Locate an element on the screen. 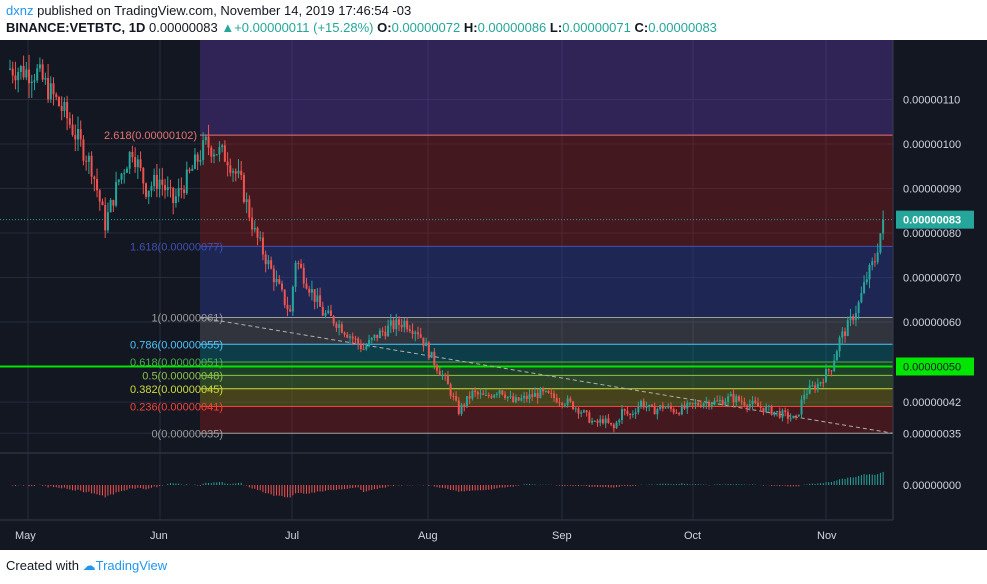 This screenshot has width=987, height=584. fib-label-1: 1(0.00000061) is located at coordinates (187, 319).